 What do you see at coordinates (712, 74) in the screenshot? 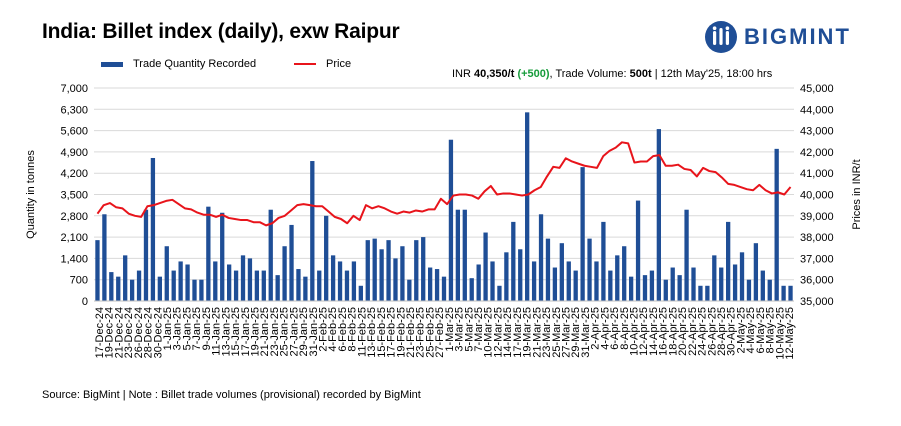
I see `info-suffix: | 12th May'25, 18:00 hrs` at bounding box center [712, 74].